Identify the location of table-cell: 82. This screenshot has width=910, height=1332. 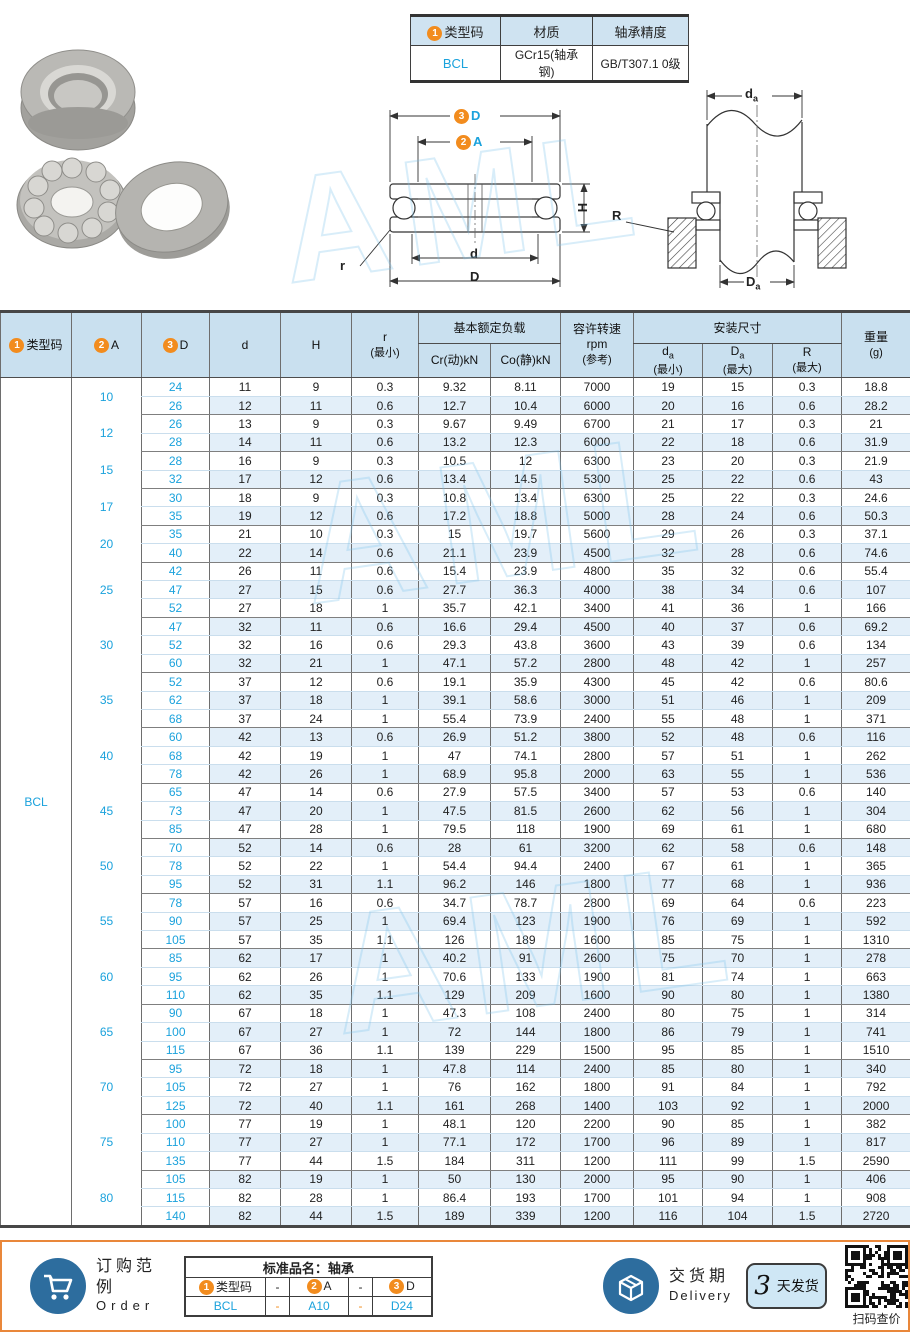
(245, 1179).